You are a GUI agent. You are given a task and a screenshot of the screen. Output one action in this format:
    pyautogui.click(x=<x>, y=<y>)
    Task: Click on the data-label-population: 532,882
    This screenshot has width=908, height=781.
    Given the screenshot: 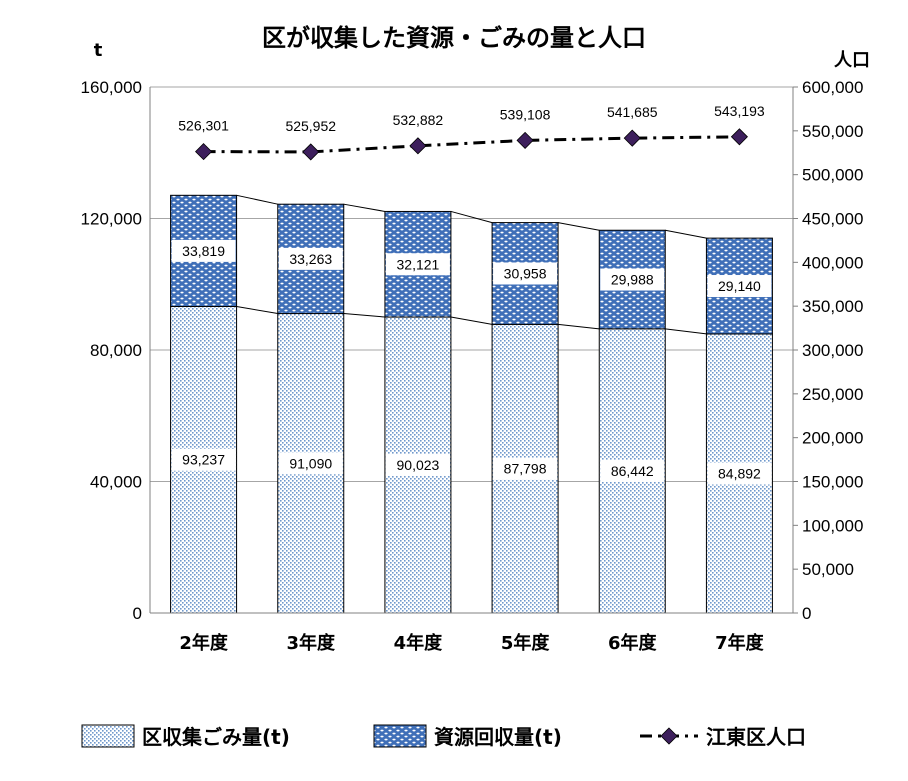 What is the action you would take?
    pyautogui.click(x=418, y=120)
    